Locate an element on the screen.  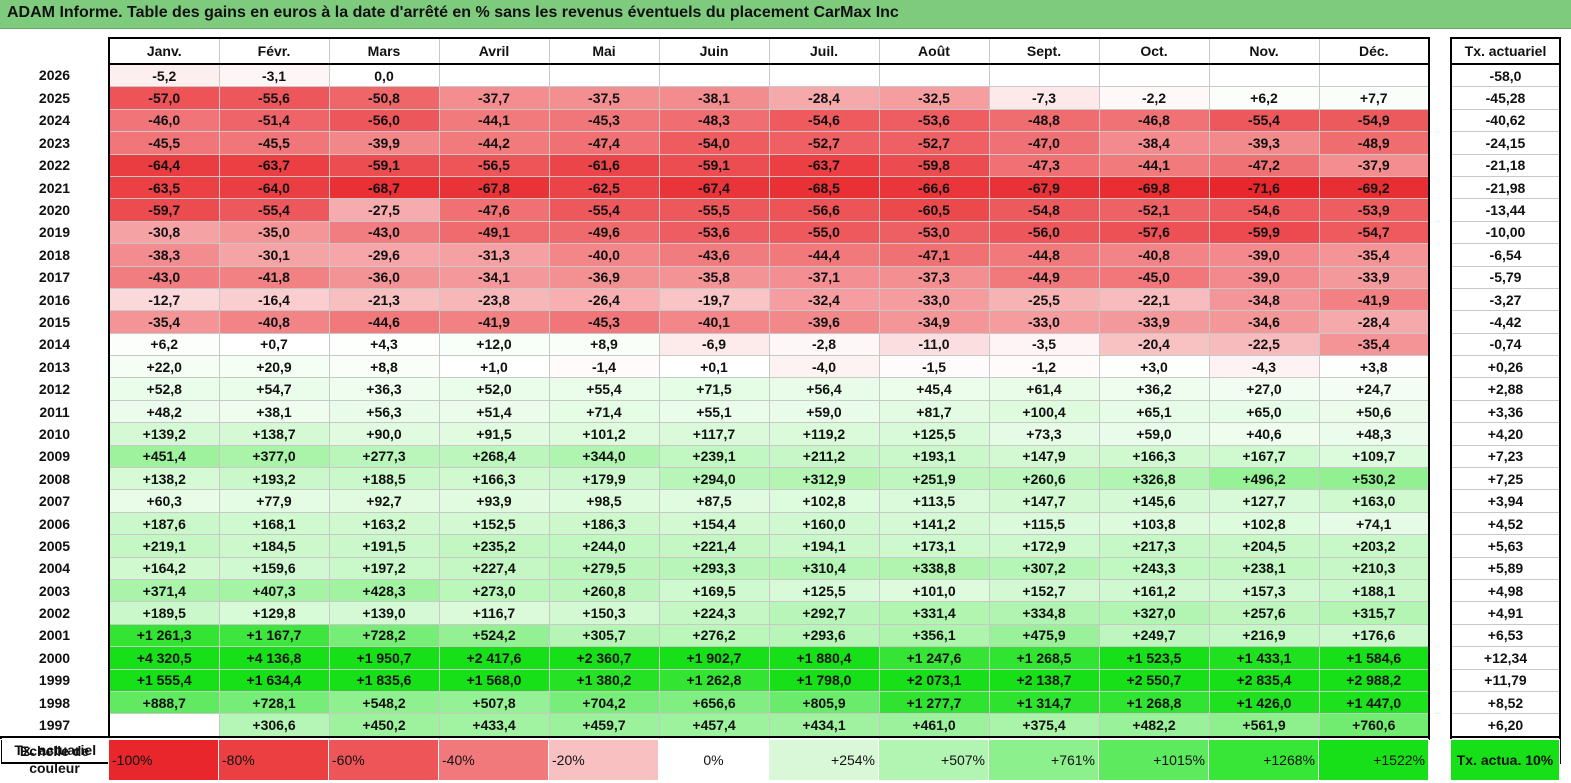
value-cell: +475,9 is located at coordinates (1044, 635).